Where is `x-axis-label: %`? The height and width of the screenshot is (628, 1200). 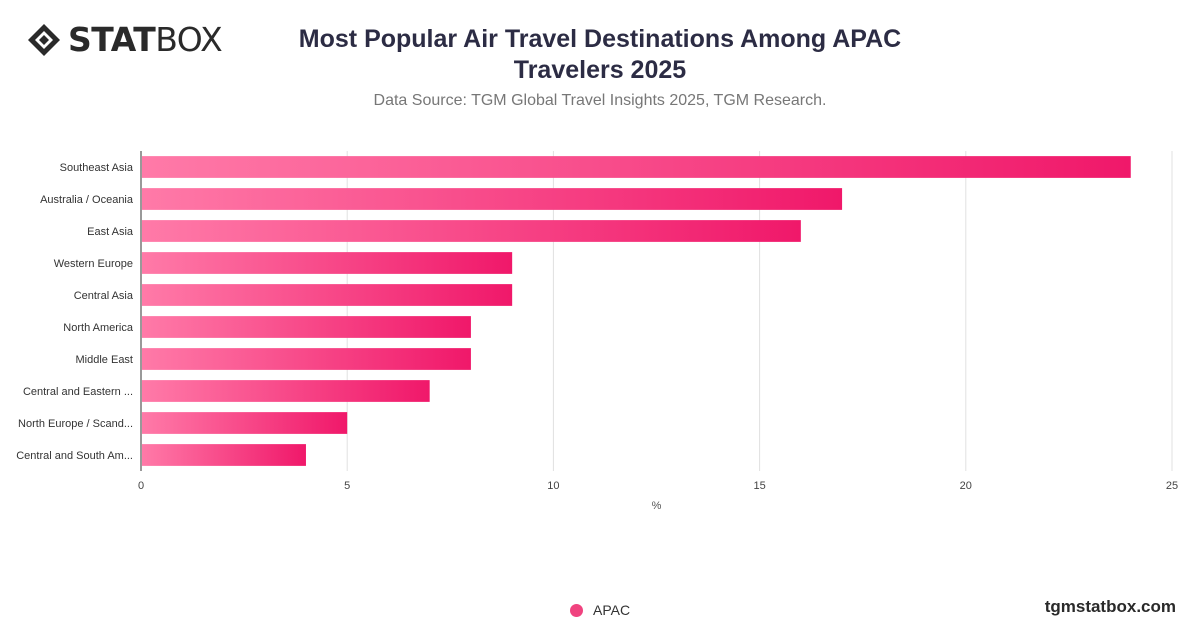
x-axis-label: % is located at coordinates (657, 506).